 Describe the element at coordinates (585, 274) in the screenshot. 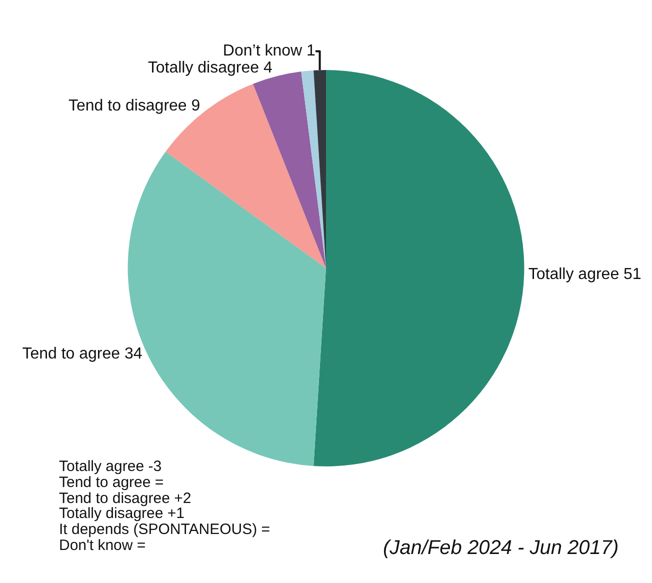

I see `slice-label: Totally agree 51` at that location.